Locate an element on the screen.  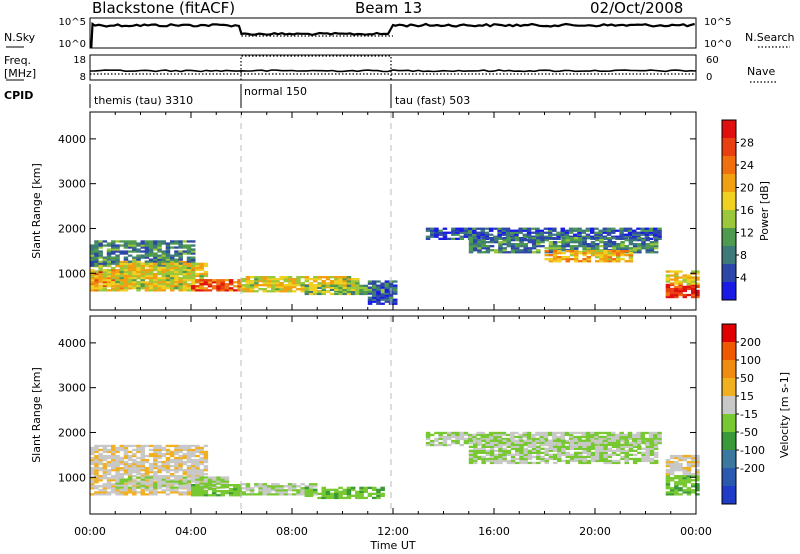
colorbar-tick-label: 28 is located at coordinates (747, 143).